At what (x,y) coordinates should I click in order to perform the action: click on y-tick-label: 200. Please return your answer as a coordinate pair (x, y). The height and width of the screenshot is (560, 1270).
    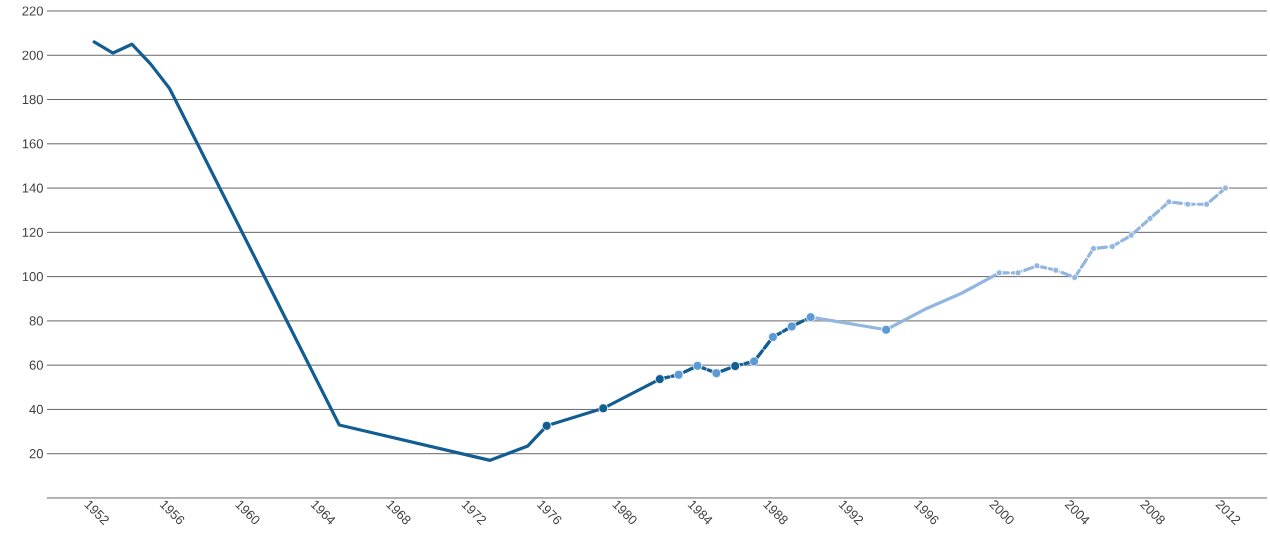
    Looking at the image, I should click on (32, 55).